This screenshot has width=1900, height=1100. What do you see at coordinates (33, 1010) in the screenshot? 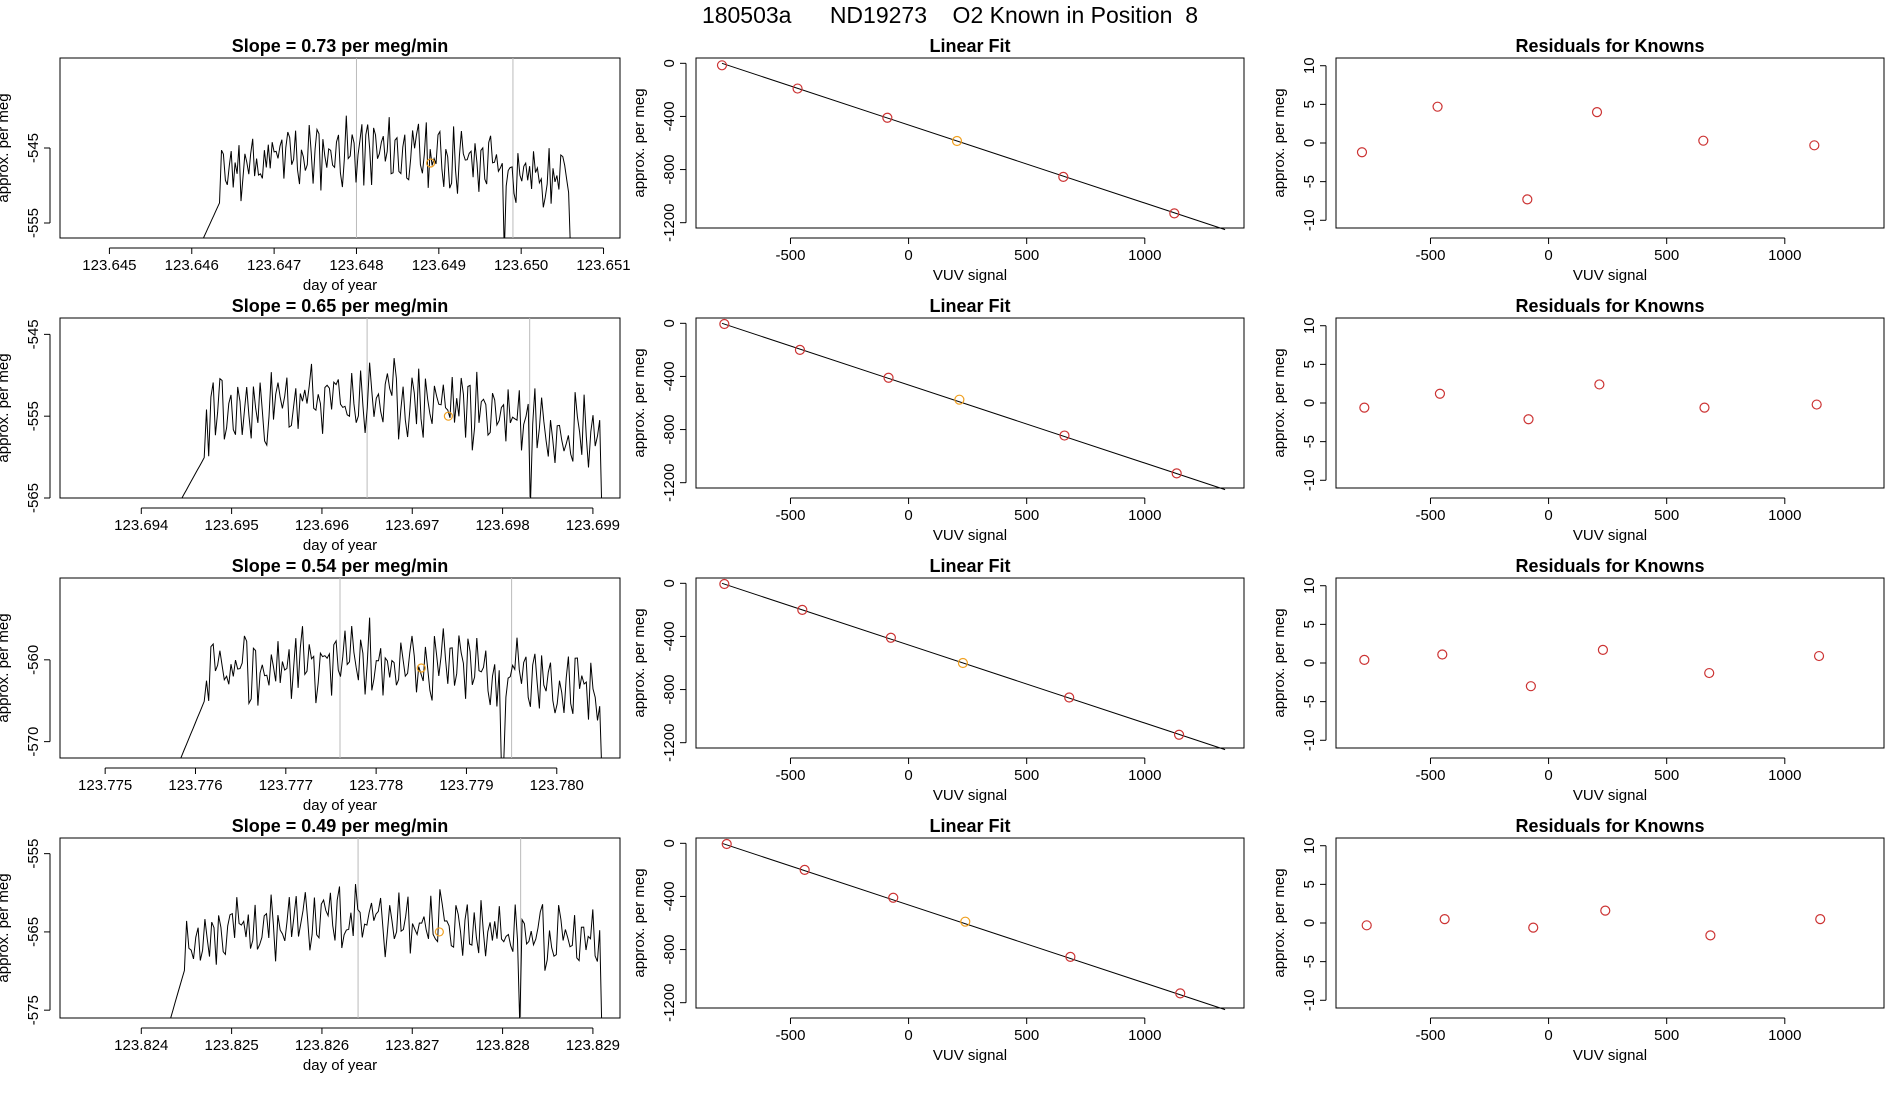
I see `y-tick-label: -575` at bounding box center [33, 1010].